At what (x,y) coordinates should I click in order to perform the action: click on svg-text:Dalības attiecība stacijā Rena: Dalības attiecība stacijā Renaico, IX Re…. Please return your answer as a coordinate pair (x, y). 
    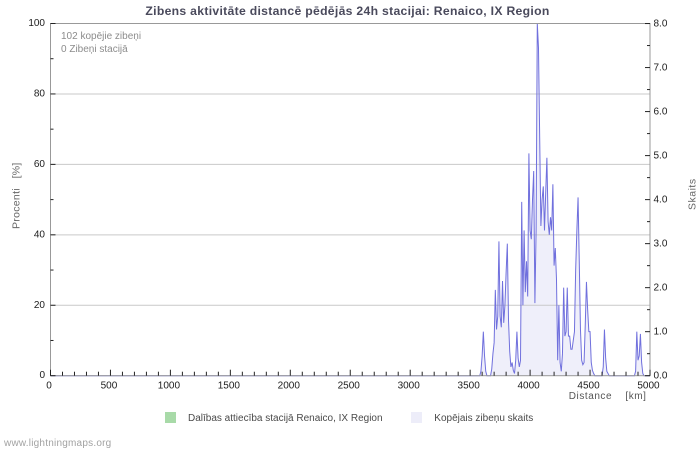
    Looking at the image, I should click on (285, 418).